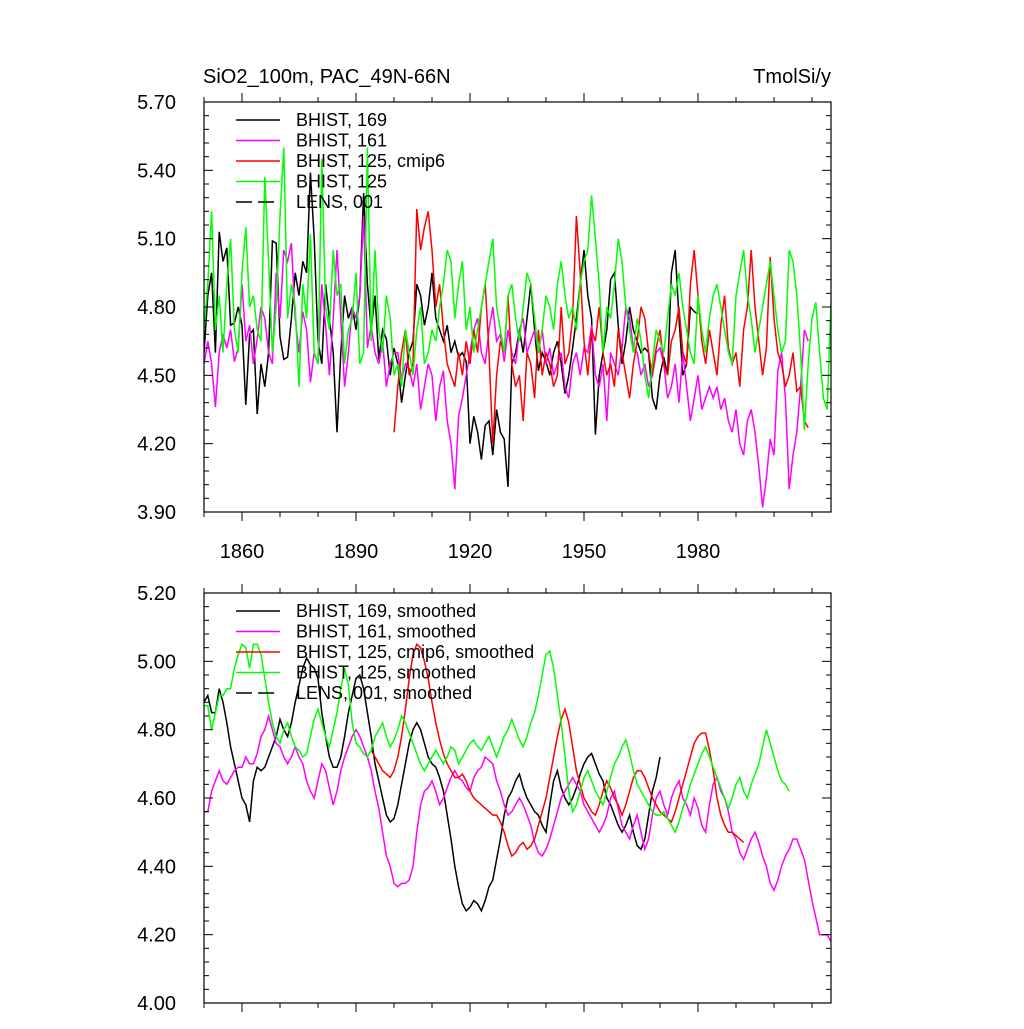  Describe the element at coordinates (792, 77) in the screenshot. I see `top-panel-title-right: TmolSi/y` at that location.